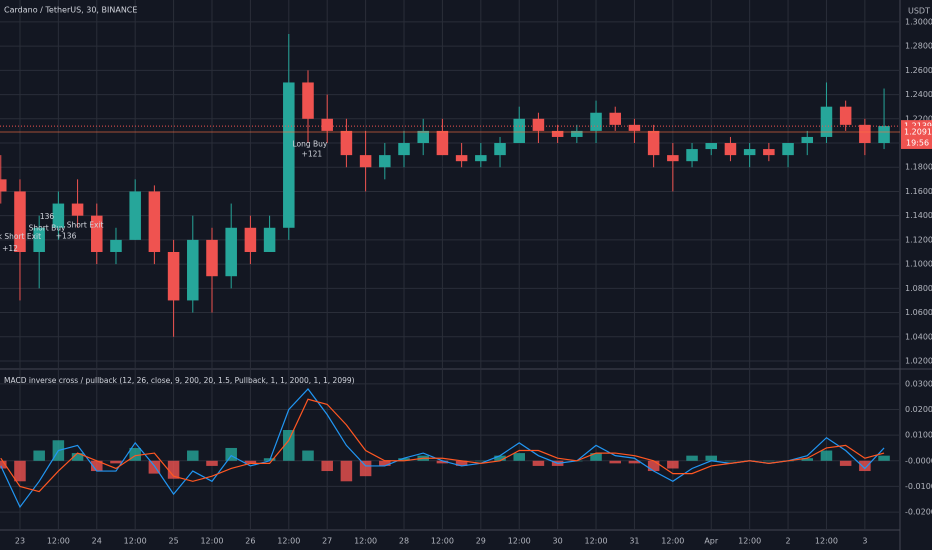 The height and width of the screenshot is (550, 932). Describe the element at coordinates (918, 215) in the screenshot. I see `y-tick-label: 1.14000` at that location.